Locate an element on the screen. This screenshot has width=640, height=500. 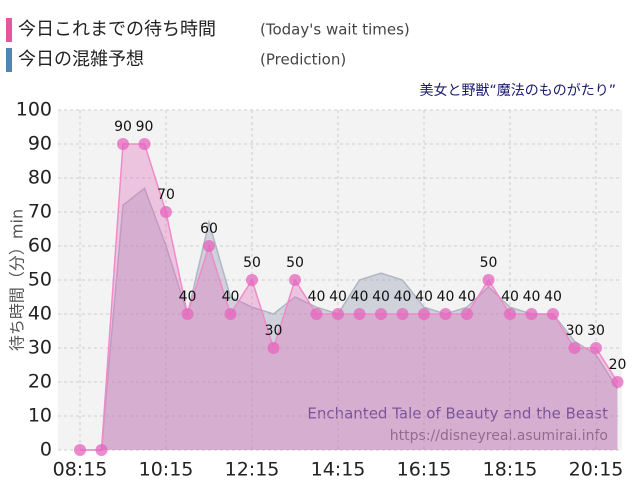
y-axis-label: 待ち時間（分）min is located at coordinates (17, 280).